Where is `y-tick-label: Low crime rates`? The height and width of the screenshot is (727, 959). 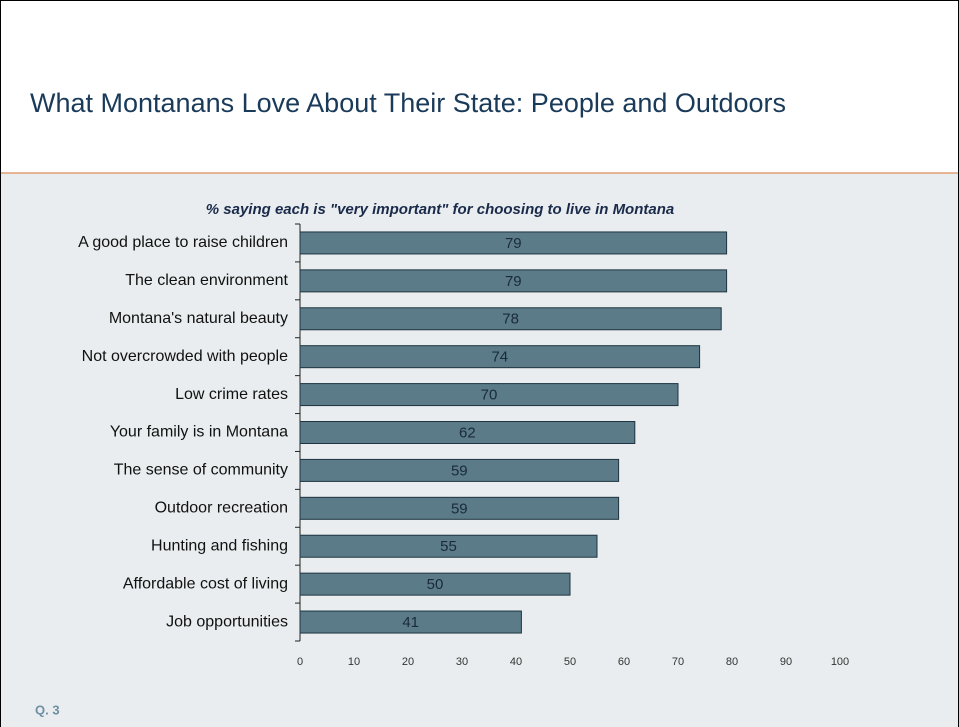
y-tick-label: Low crime rates is located at coordinates (231, 394).